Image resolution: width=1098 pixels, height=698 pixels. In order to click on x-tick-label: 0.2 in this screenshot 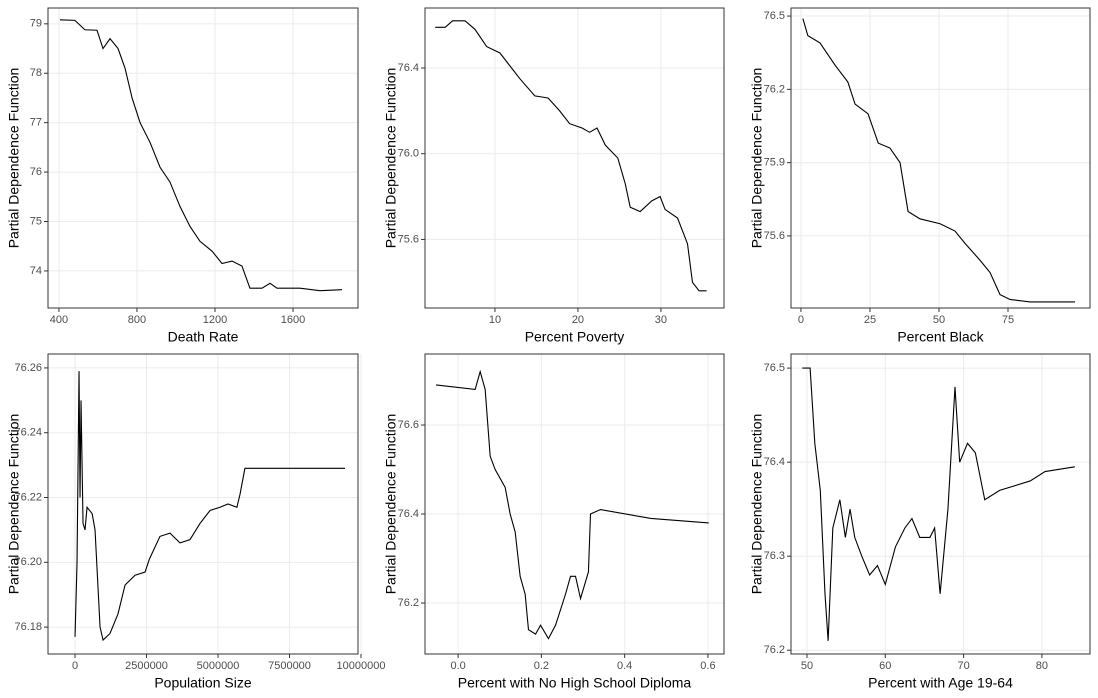, I will do `click(541, 666)`.